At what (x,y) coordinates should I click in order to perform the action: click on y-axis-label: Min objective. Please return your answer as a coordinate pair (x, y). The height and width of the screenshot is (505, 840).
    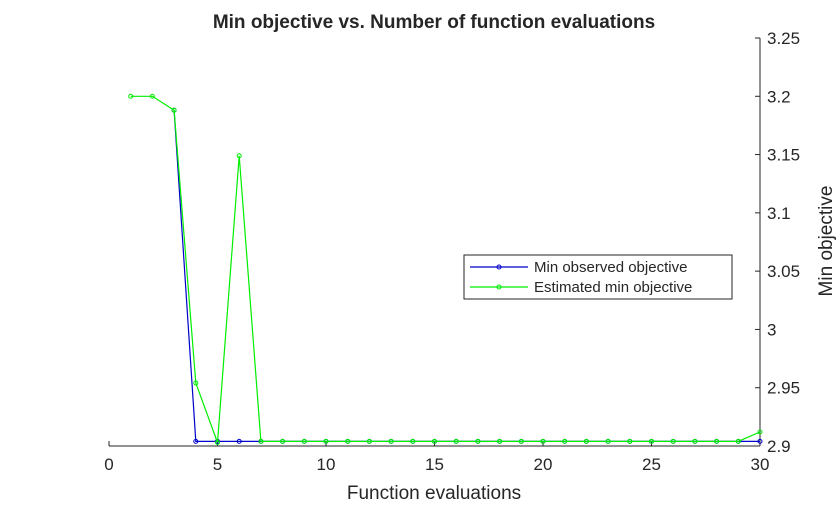
    Looking at the image, I should click on (826, 241).